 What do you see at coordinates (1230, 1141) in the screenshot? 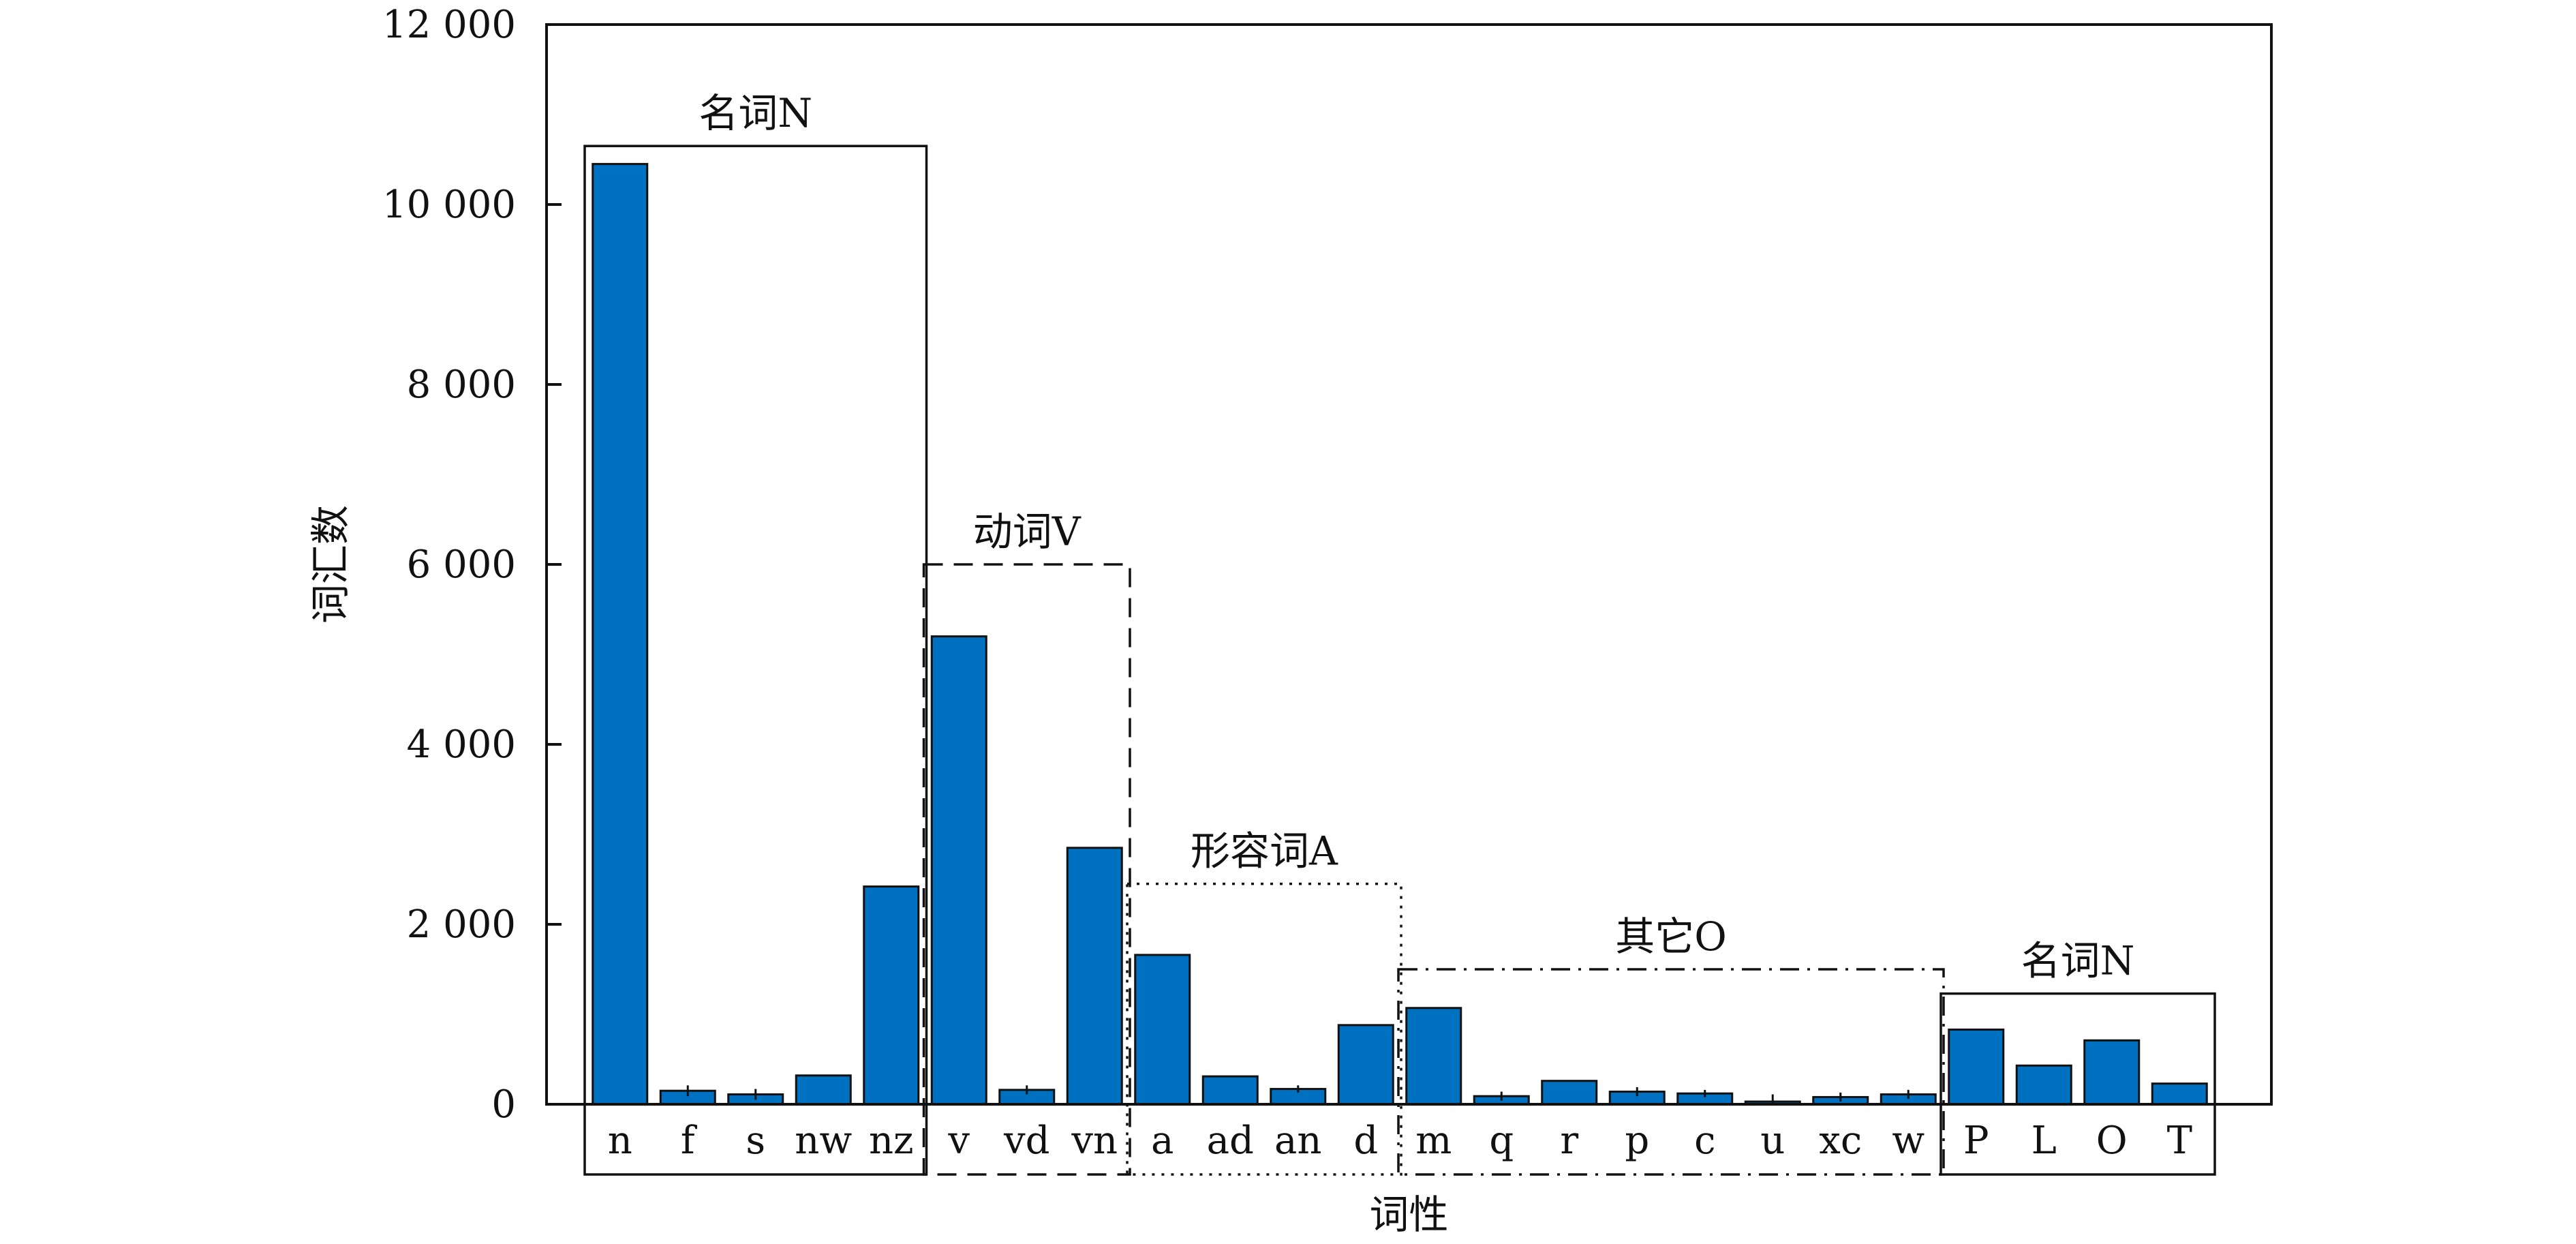
I see `x-category-label: ad` at bounding box center [1230, 1141].